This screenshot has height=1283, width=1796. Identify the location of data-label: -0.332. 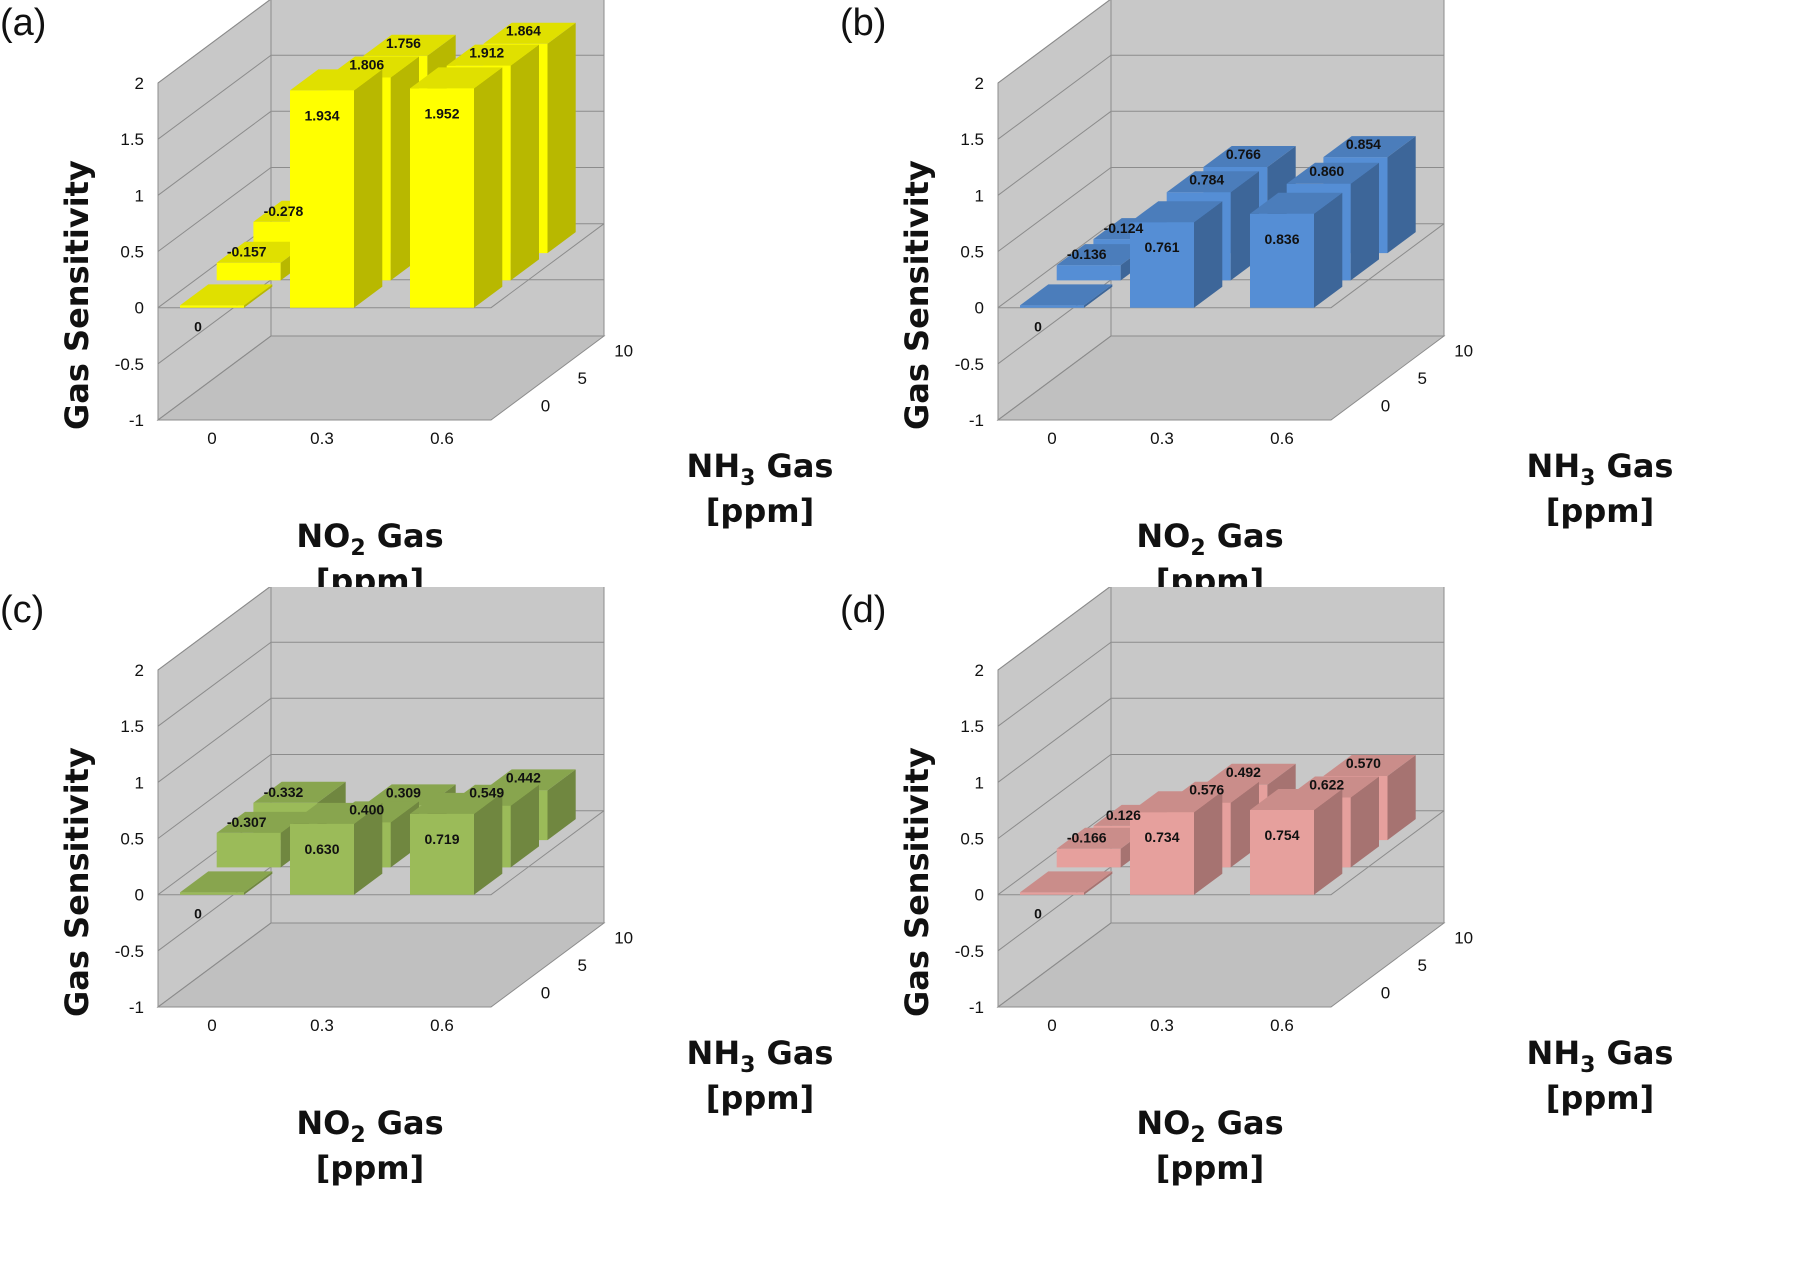
(284, 792).